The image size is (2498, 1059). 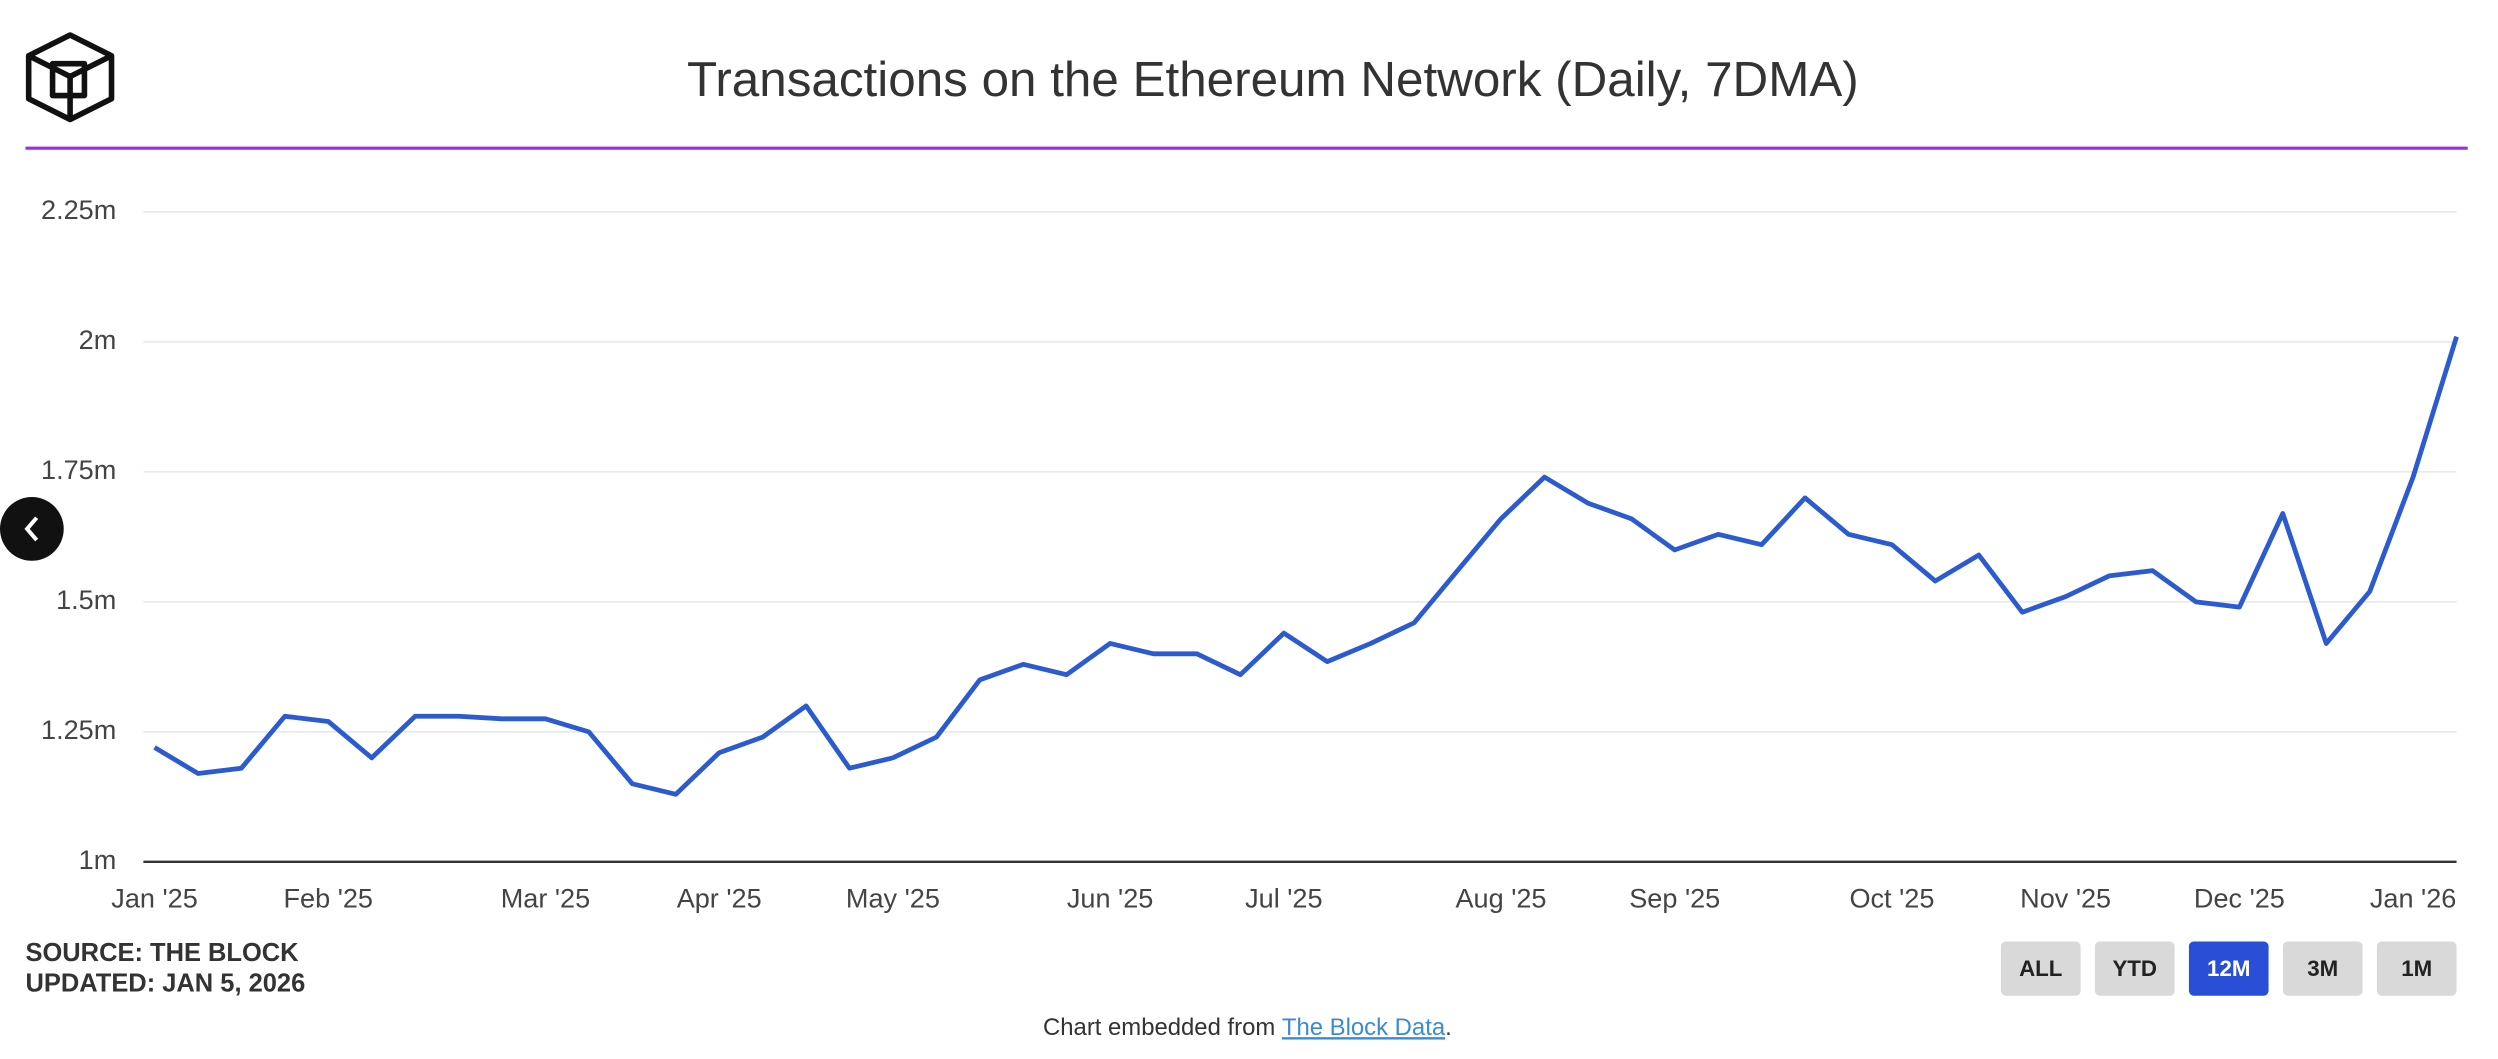 I want to click on y-tick-label: 2.25m, so click(x=78, y=209).